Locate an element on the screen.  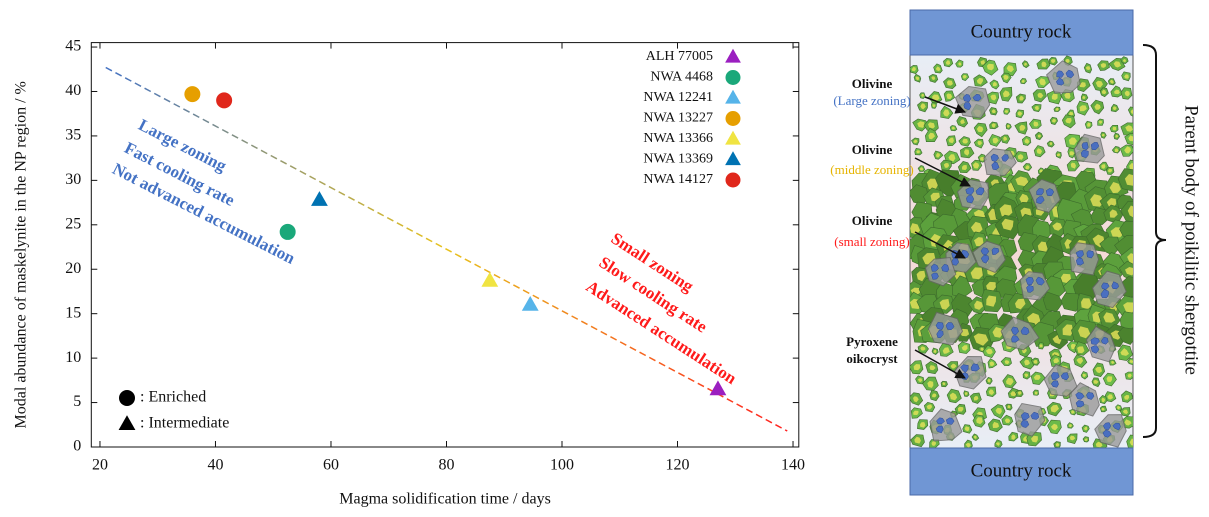
legend-marker is located at coordinates (733, 180).